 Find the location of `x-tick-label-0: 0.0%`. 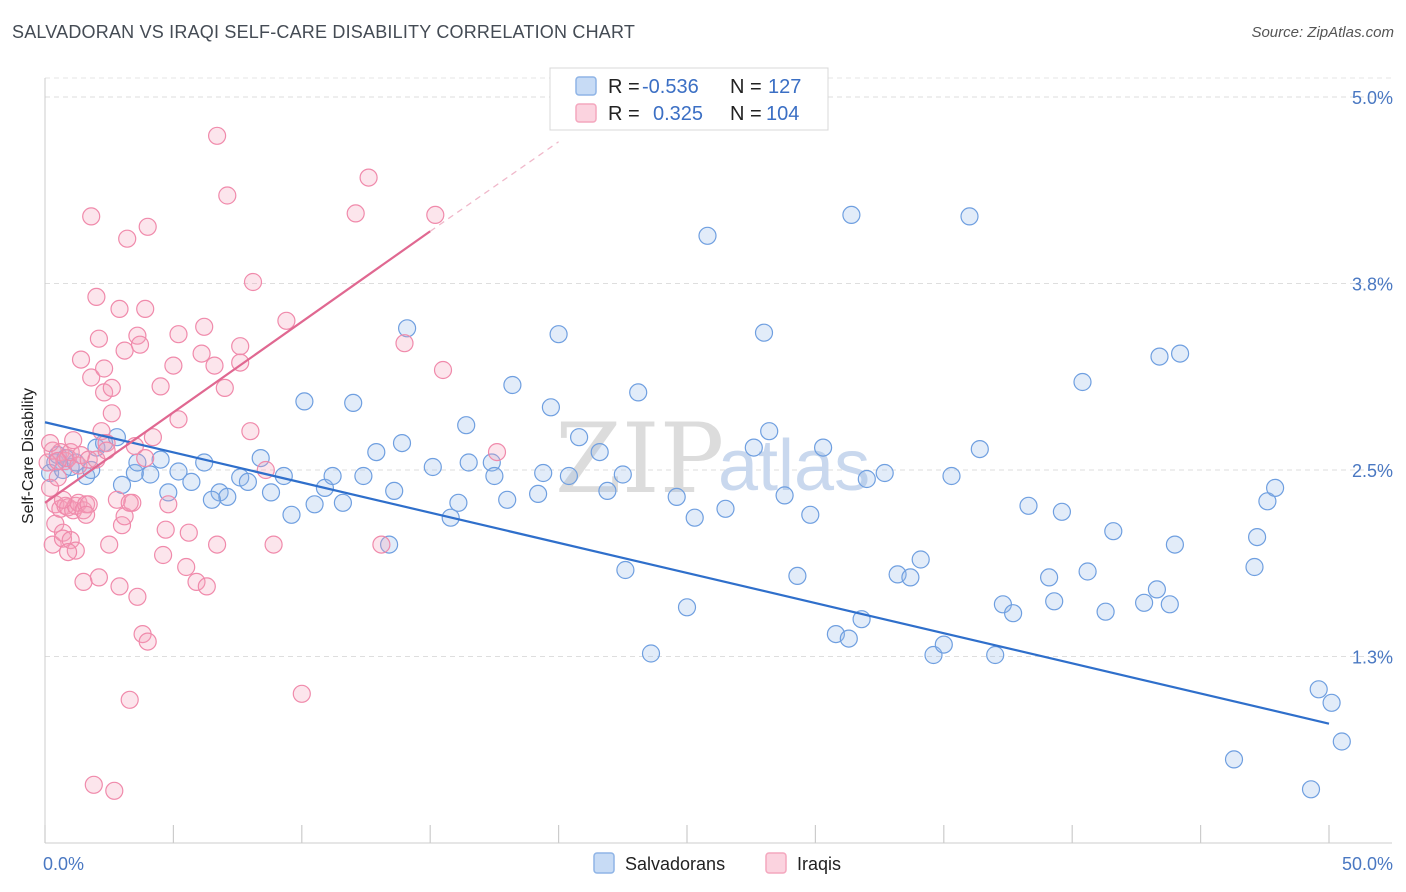

x-tick-label-0: 0.0% is located at coordinates (63, 864).